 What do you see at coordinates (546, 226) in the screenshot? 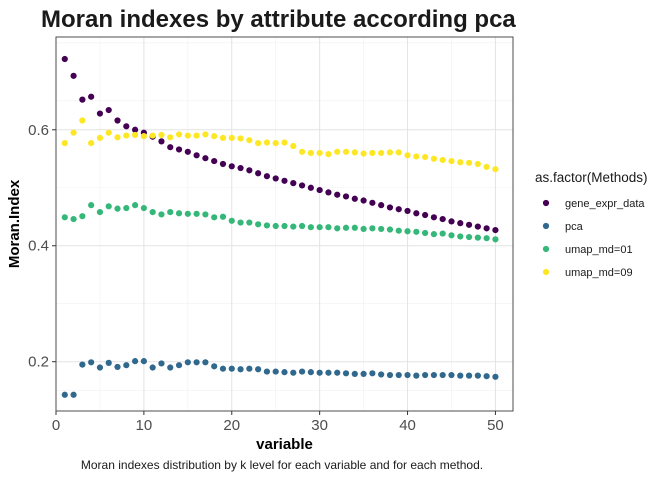
I see `legend-key` at bounding box center [546, 226].